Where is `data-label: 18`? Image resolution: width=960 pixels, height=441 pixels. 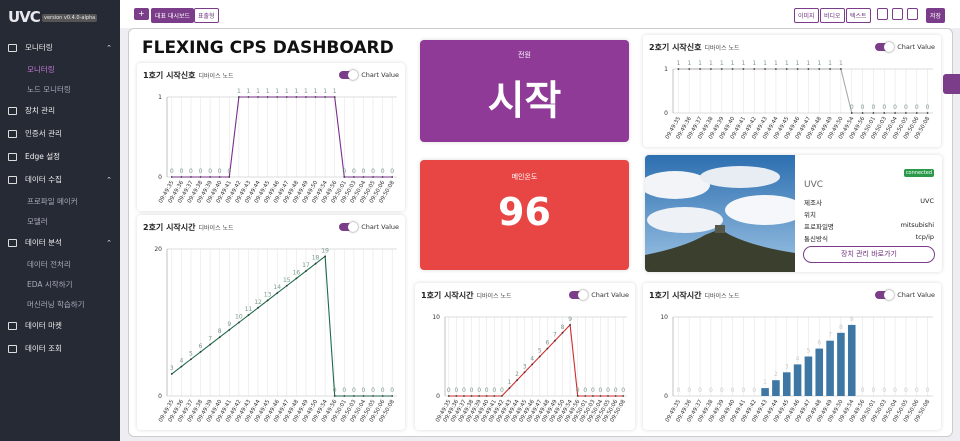 data-label: 18 is located at coordinates (316, 258).